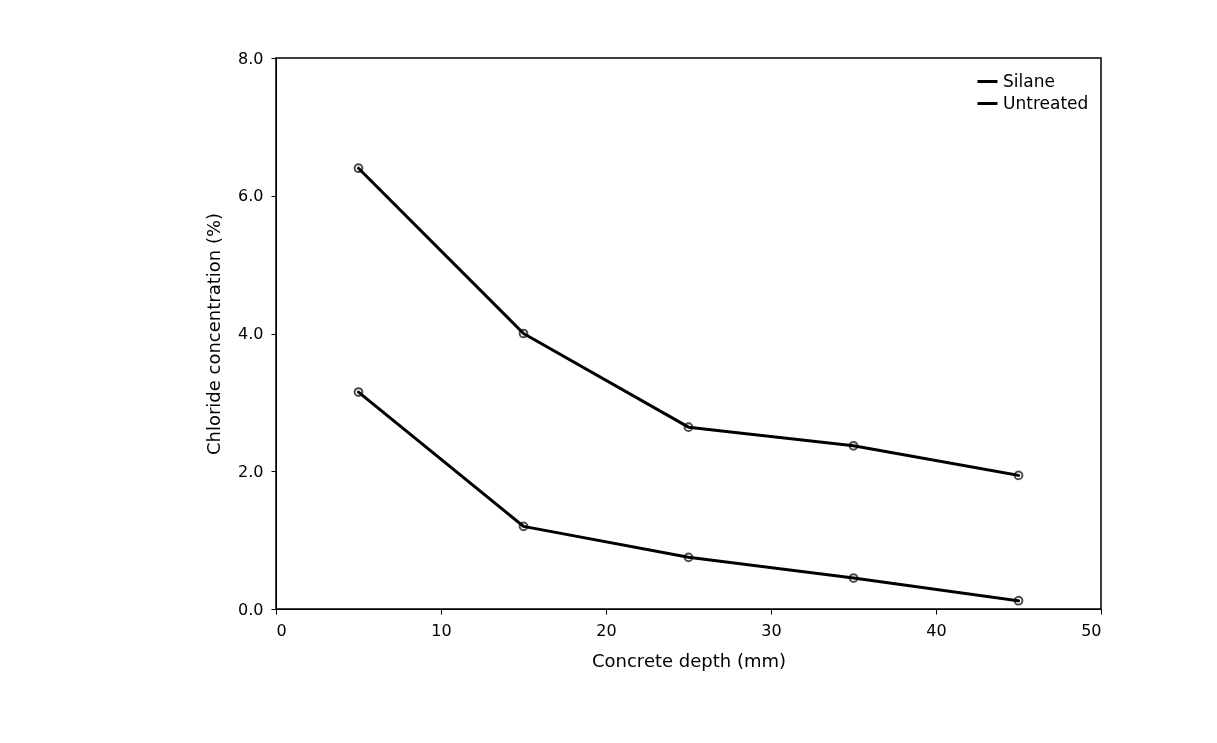 This screenshot has height=743, width=1217. What do you see at coordinates (251, 196) in the screenshot?
I see `y-tick-label: 6.0` at bounding box center [251, 196].